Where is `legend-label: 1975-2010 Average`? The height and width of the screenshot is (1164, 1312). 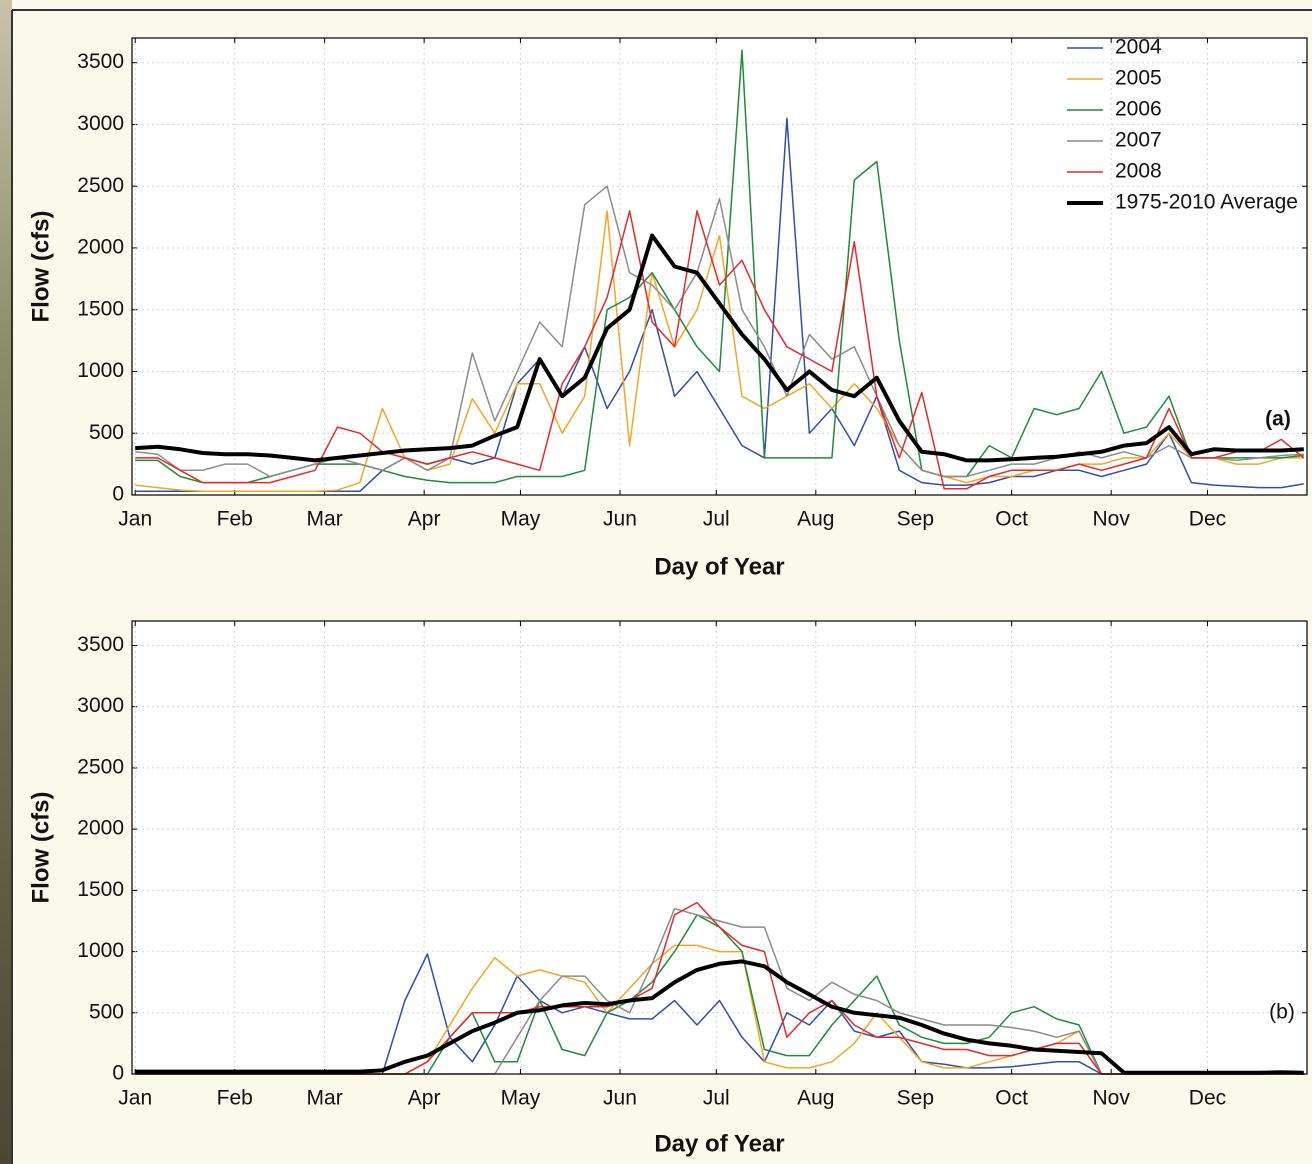
legend-label: 1975-2010 Average is located at coordinates (1206, 202).